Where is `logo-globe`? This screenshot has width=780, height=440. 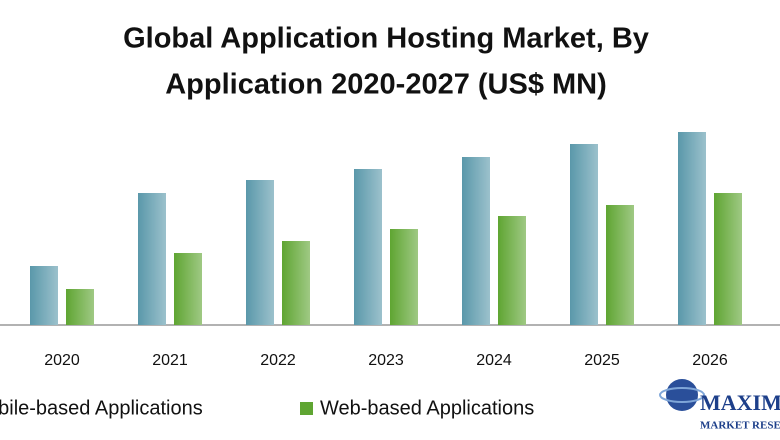 logo-globe is located at coordinates (682, 395).